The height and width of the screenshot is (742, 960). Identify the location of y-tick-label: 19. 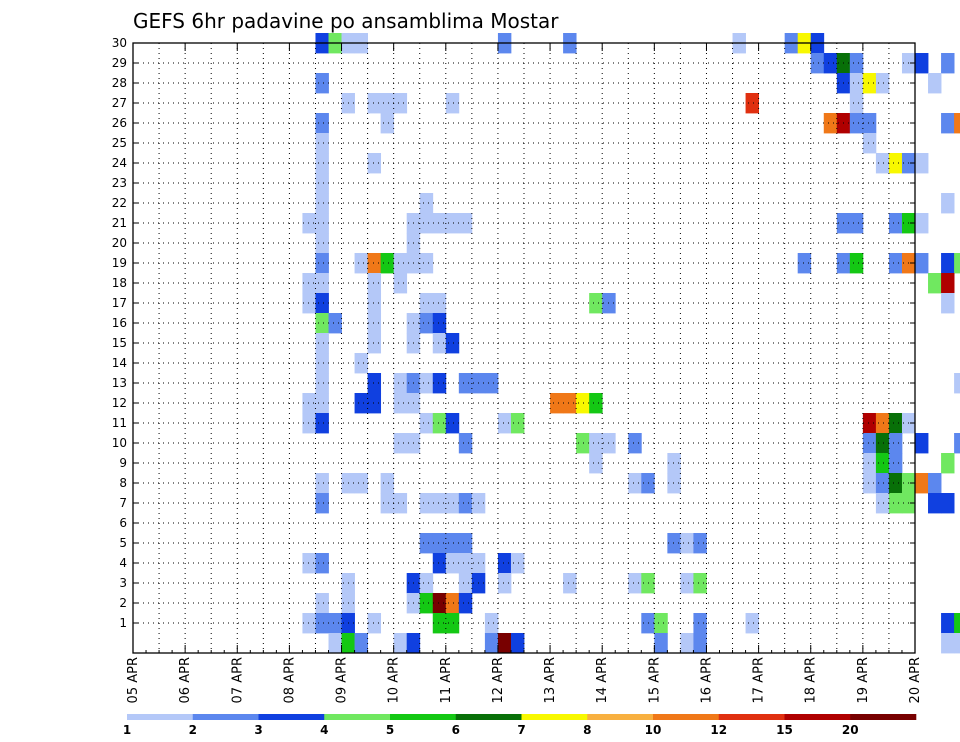
(119, 263).